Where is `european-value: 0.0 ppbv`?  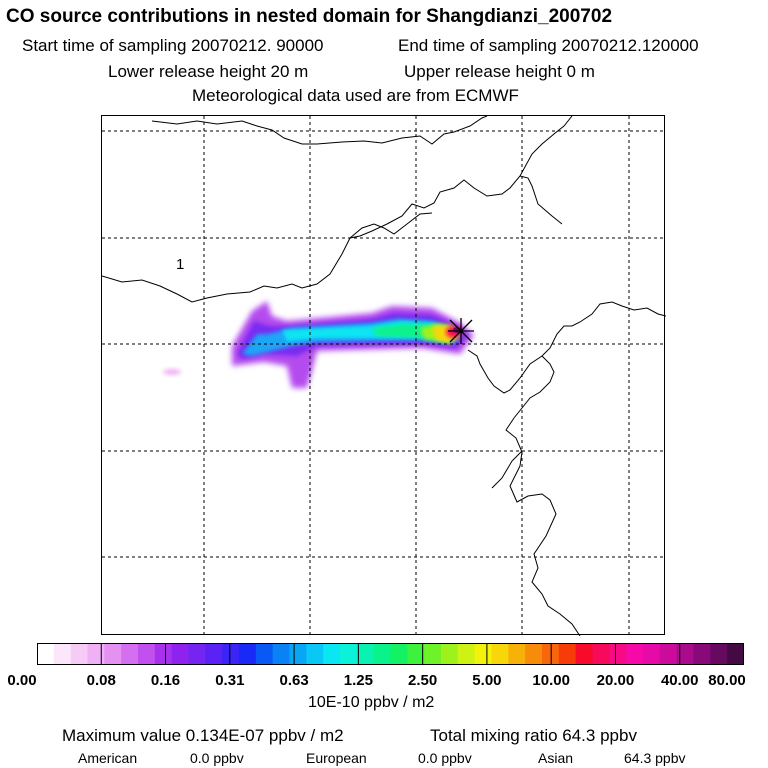 european-value: 0.0 ppbv is located at coordinates (445, 758).